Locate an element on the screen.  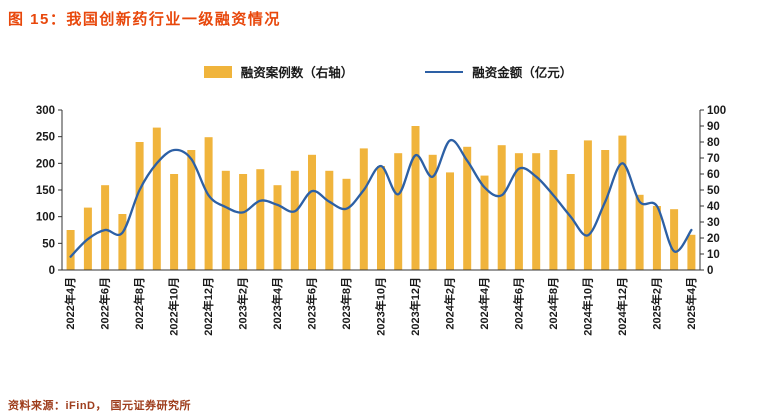
legend-label-line: 融资金额（亿元） is located at coordinates (522, 73).